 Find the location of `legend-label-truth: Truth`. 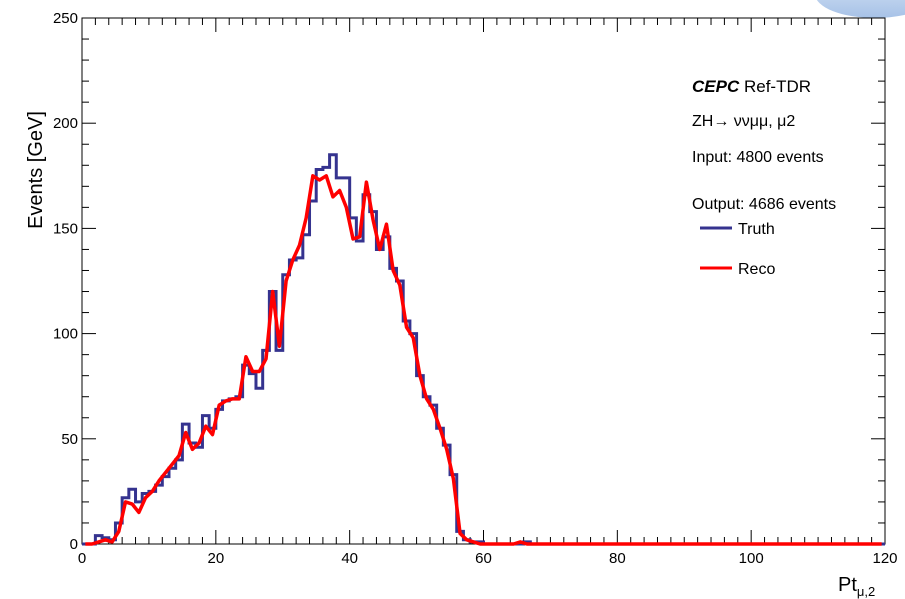

legend-label-truth: Truth is located at coordinates (756, 229).